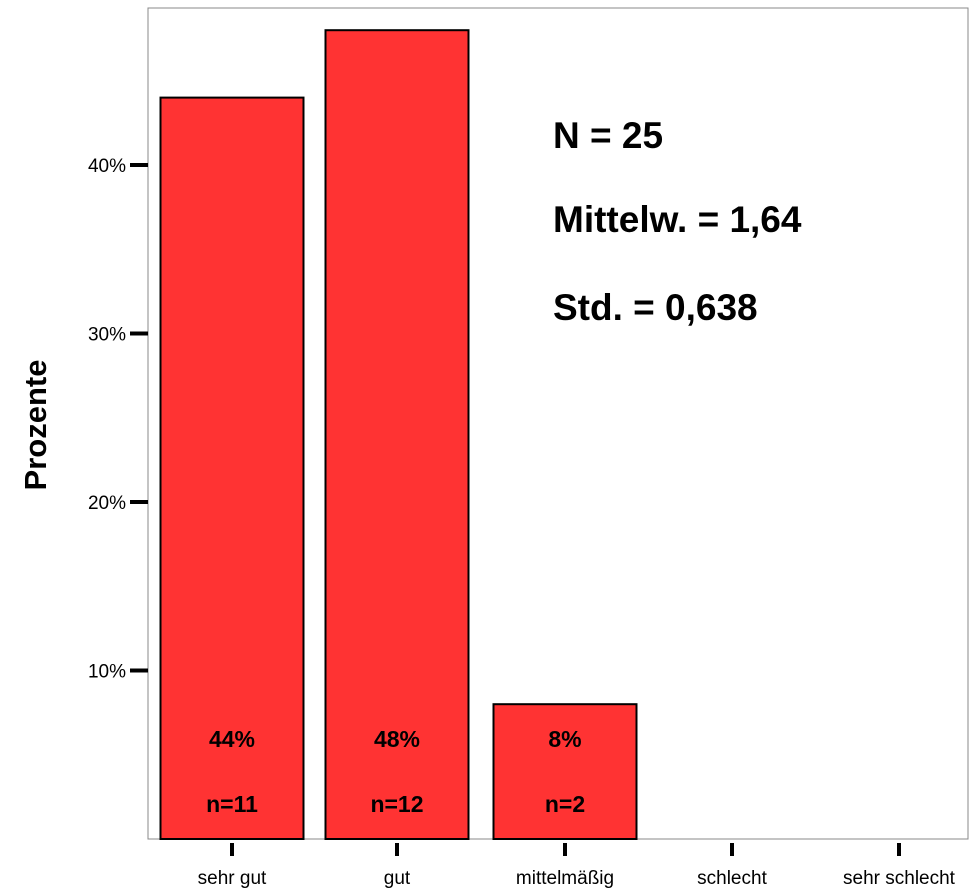 Image resolution: width=969 pixels, height=895 pixels. I want to click on stat-n: N = 25, so click(608, 135).